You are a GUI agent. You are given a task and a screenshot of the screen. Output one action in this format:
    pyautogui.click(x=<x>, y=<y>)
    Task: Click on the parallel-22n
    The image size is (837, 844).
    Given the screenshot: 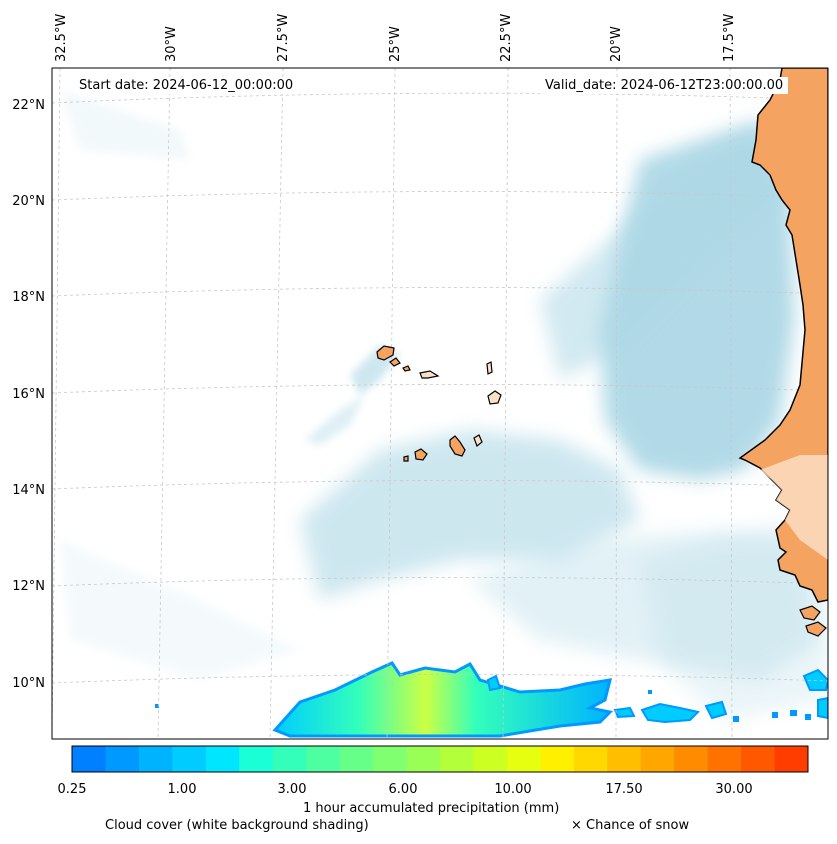 What is the action you would take?
    pyautogui.click(x=440, y=98)
    